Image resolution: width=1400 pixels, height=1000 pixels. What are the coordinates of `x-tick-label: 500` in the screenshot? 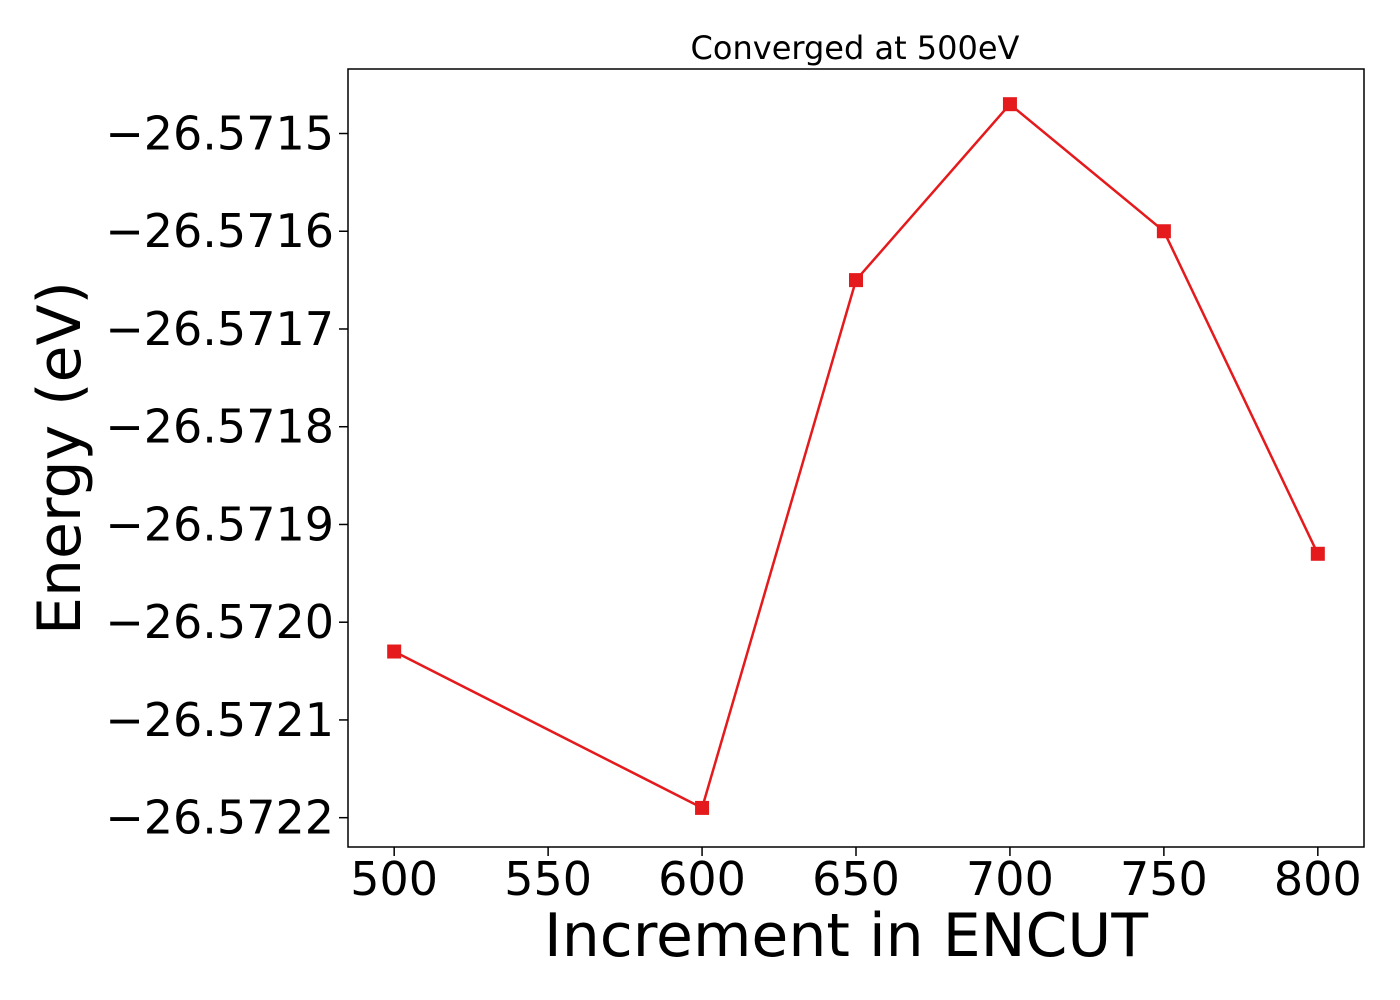 It's located at (394, 879).